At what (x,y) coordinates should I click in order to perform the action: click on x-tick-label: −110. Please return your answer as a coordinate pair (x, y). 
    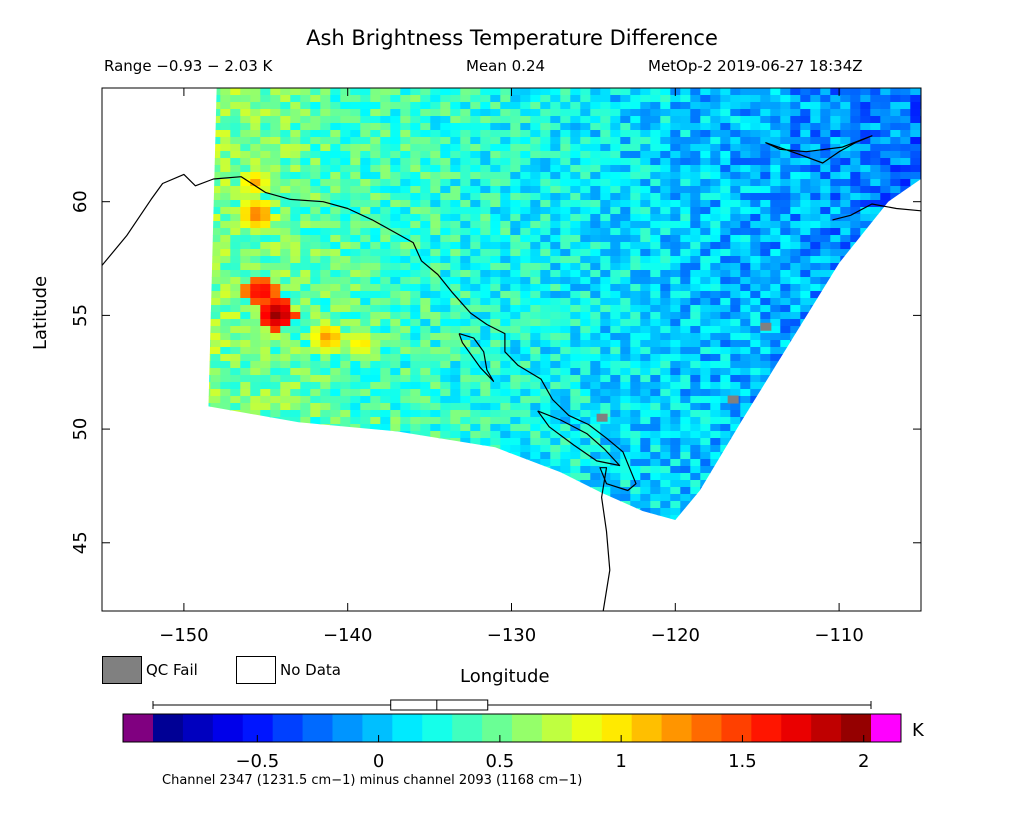
    Looking at the image, I should click on (838, 635).